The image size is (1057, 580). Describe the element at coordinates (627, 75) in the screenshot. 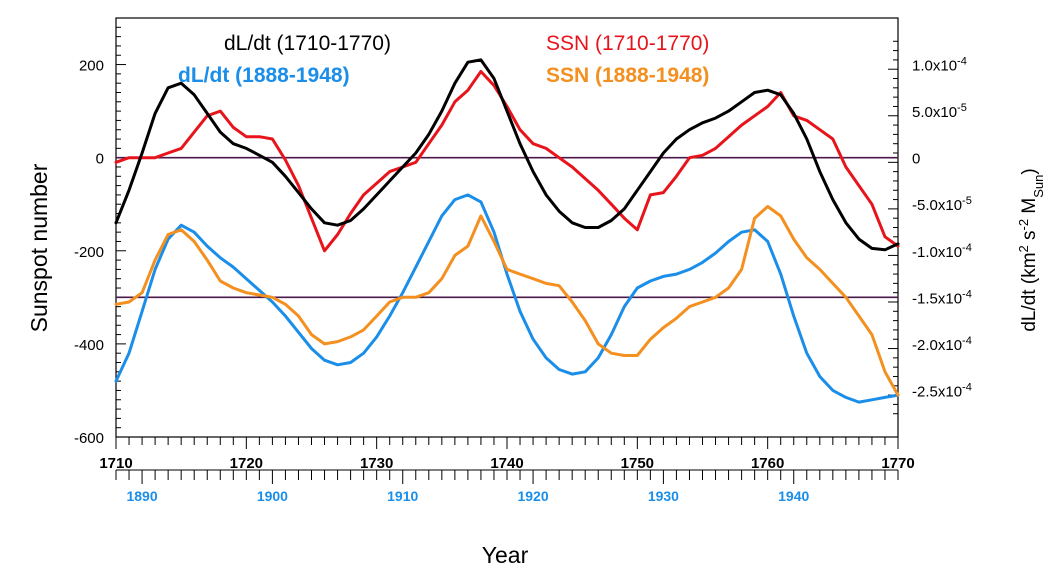

I see `legend-entry: SSN (1888-1948)` at that location.